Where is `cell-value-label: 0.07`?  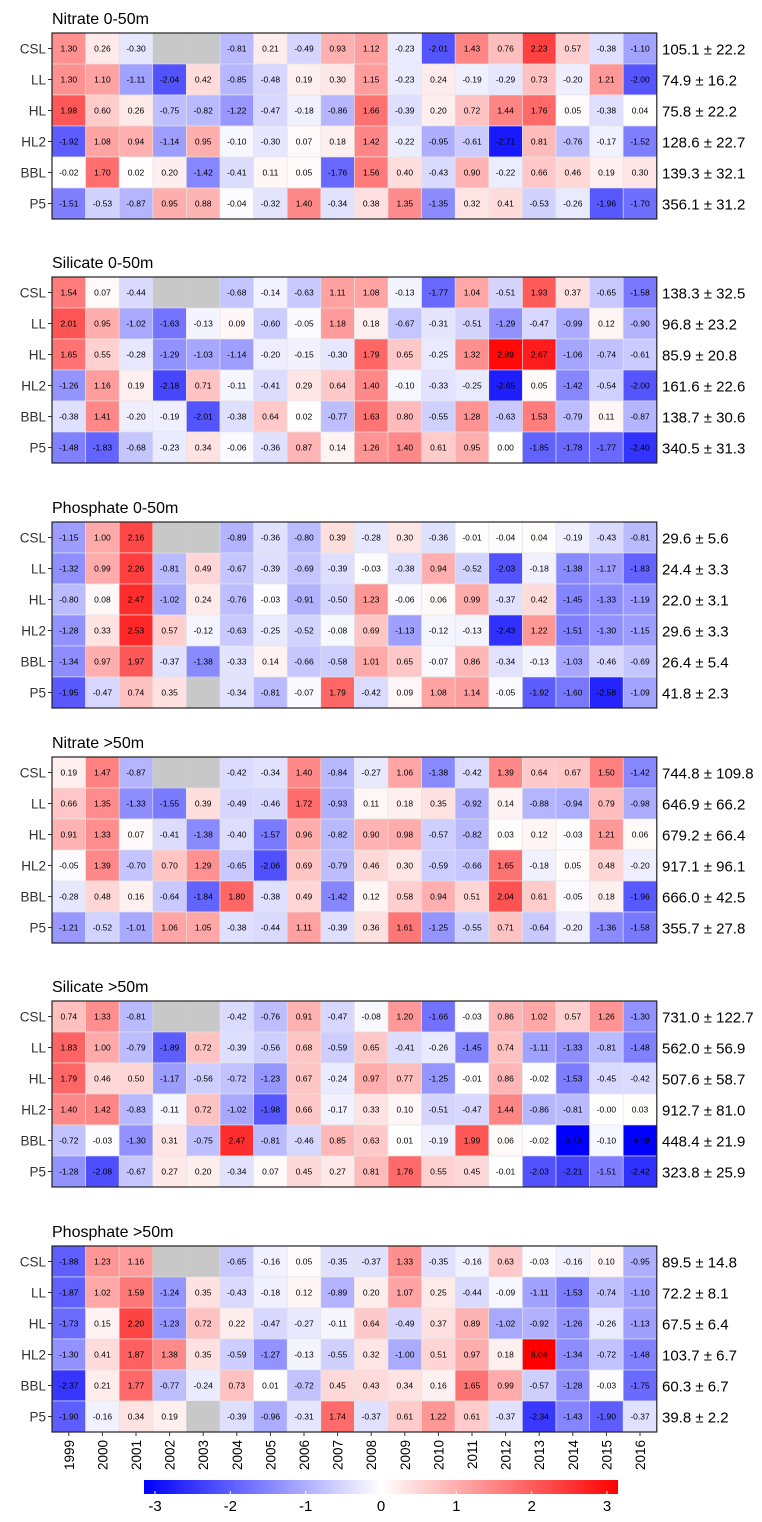
cell-value-label: 0.07 is located at coordinates (102, 293).